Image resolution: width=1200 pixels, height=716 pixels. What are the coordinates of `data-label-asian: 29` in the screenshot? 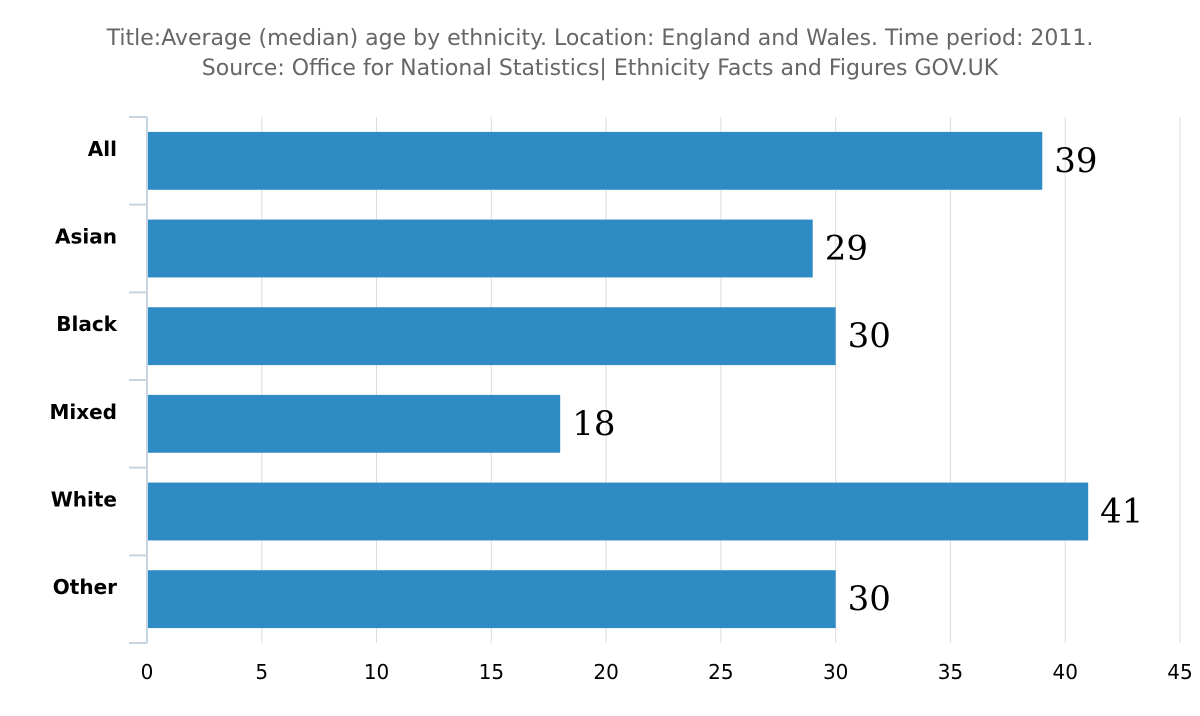 It's located at (846, 249).